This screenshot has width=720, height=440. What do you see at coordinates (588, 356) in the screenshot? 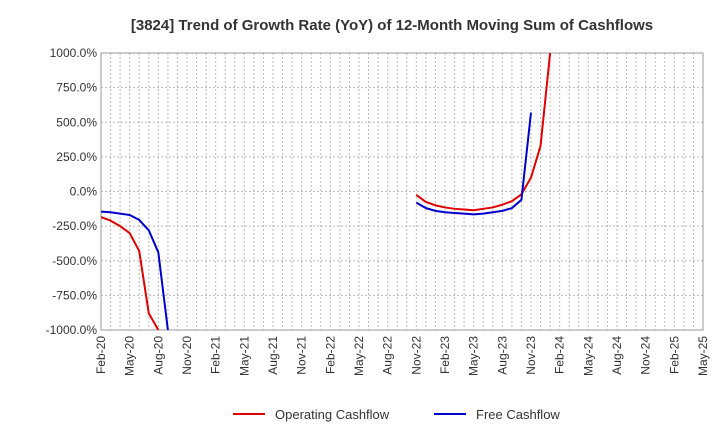
I see `x-tick-label: May-24` at bounding box center [588, 356].